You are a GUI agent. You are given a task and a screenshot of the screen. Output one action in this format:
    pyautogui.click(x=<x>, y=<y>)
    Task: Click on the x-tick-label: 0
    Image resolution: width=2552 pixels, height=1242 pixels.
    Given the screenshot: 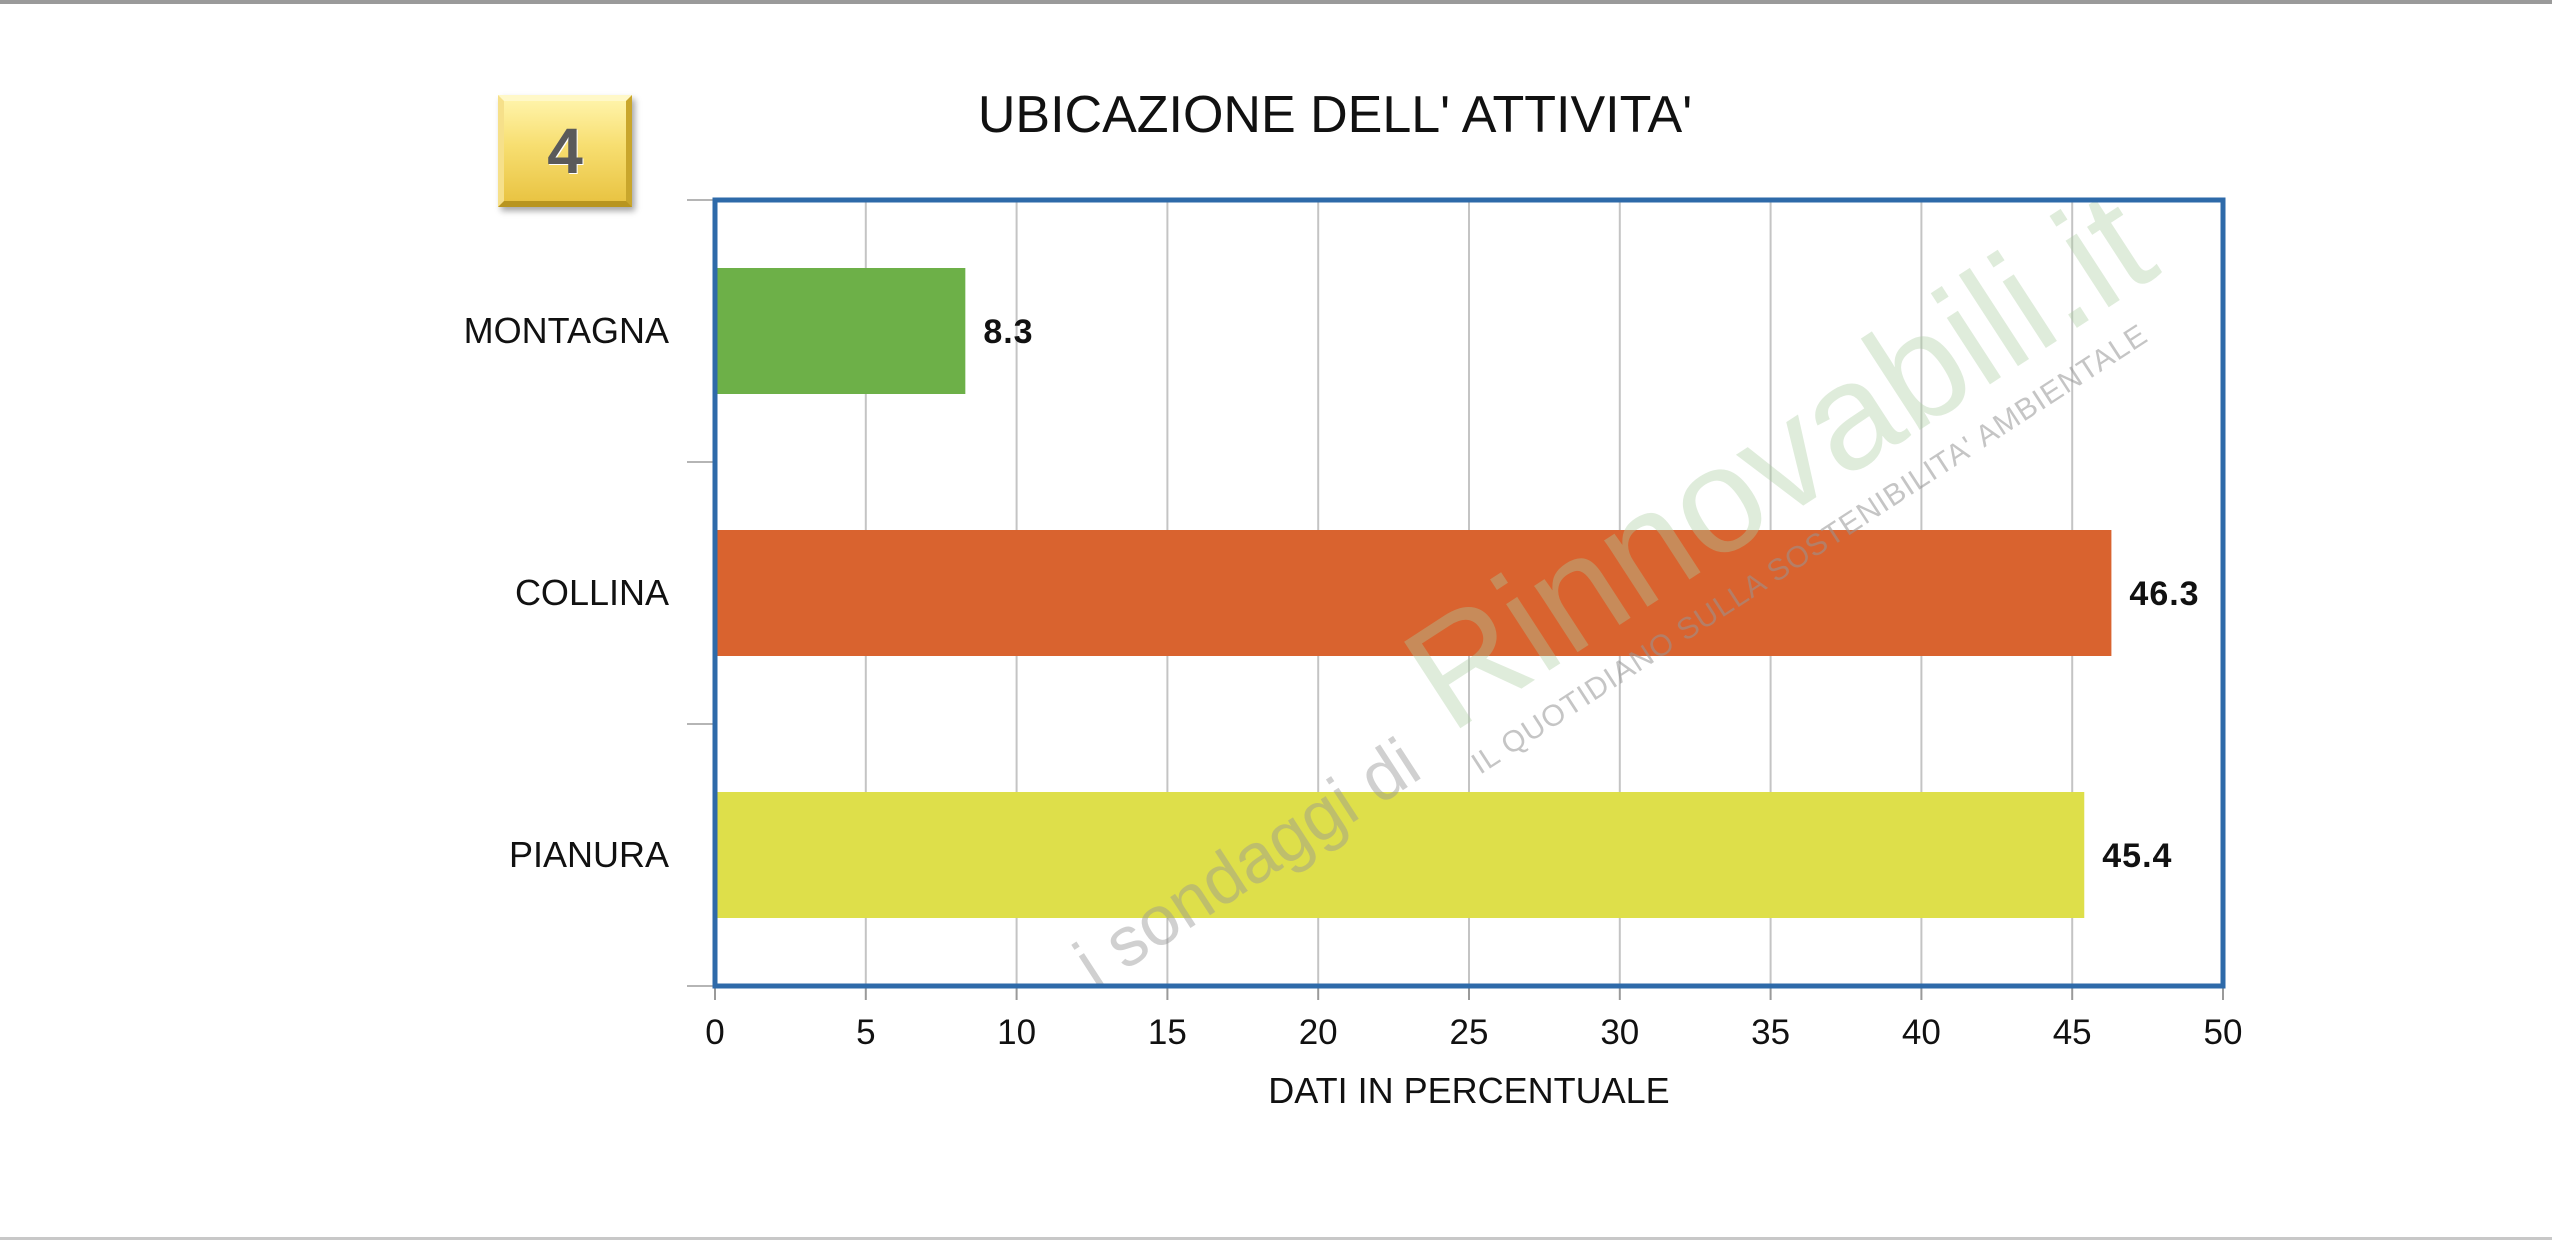 What is the action you would take?
    pyautogui.click(x=714, y=1032)
    